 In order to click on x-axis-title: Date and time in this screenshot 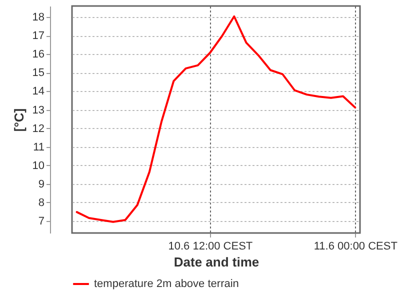, I will do `click(217, 262)`.